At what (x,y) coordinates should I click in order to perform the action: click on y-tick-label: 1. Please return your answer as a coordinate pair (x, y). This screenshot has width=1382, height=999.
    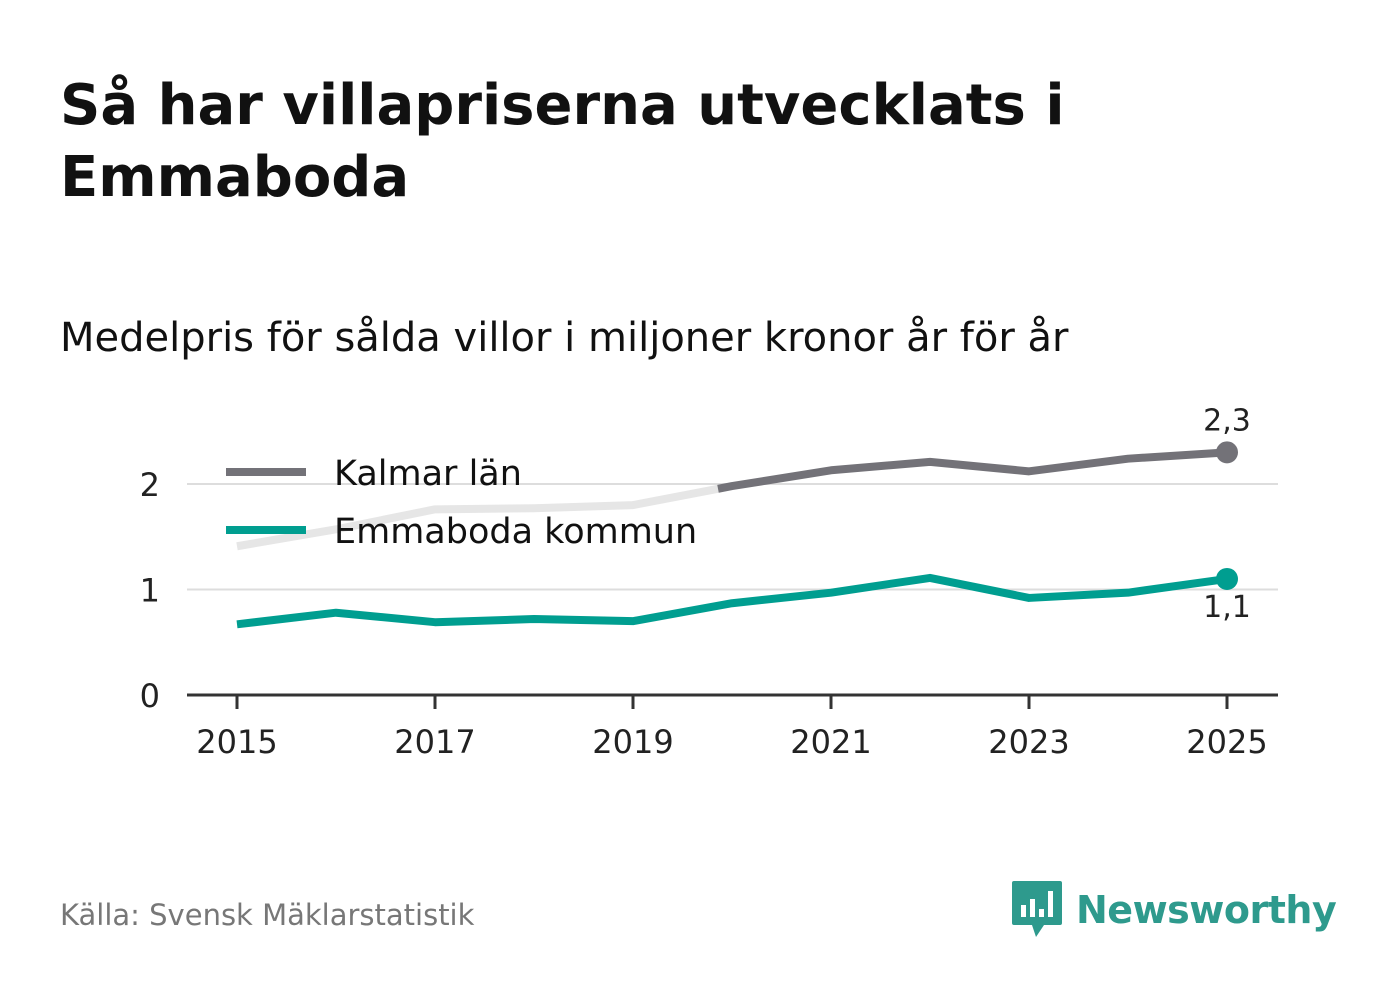
    Looking at the image, I should click on (150, 591).